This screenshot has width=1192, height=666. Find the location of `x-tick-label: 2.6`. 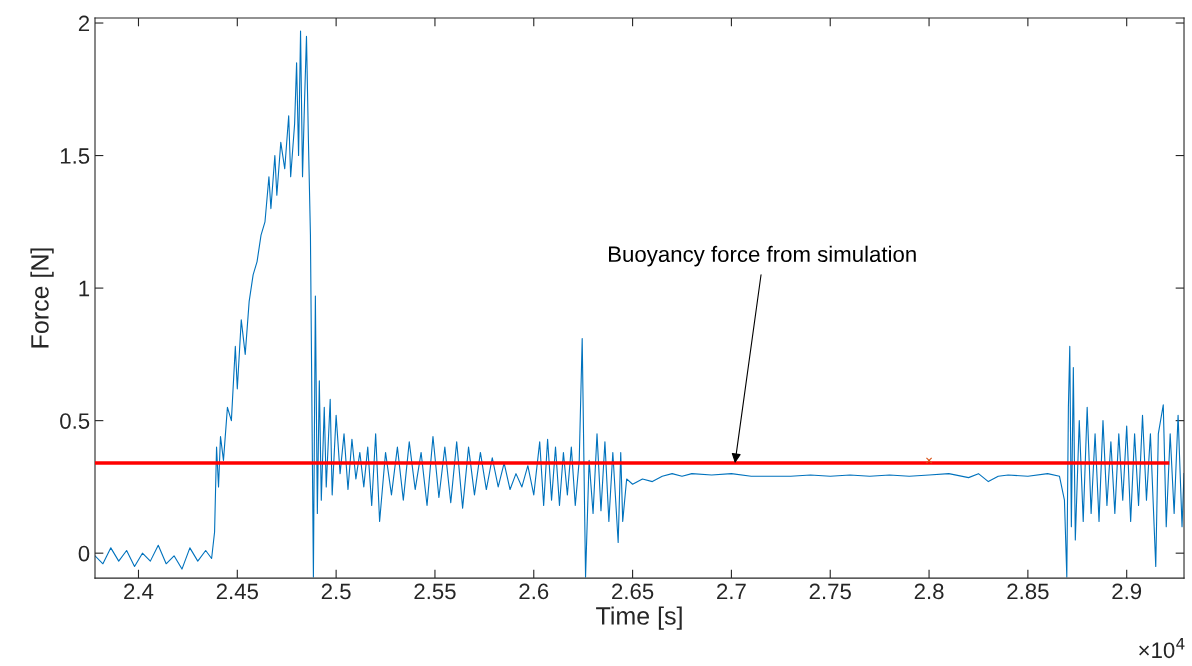

x-tick-label: 2.6 is located at coordinates (534, 591).